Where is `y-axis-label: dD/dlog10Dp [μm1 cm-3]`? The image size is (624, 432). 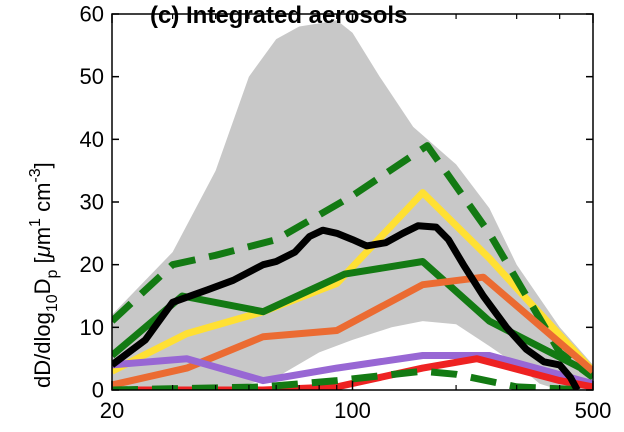
y-axis-label: dD/dlog10Dp [μm1 cm-3] is located at coordinates (44, 275).